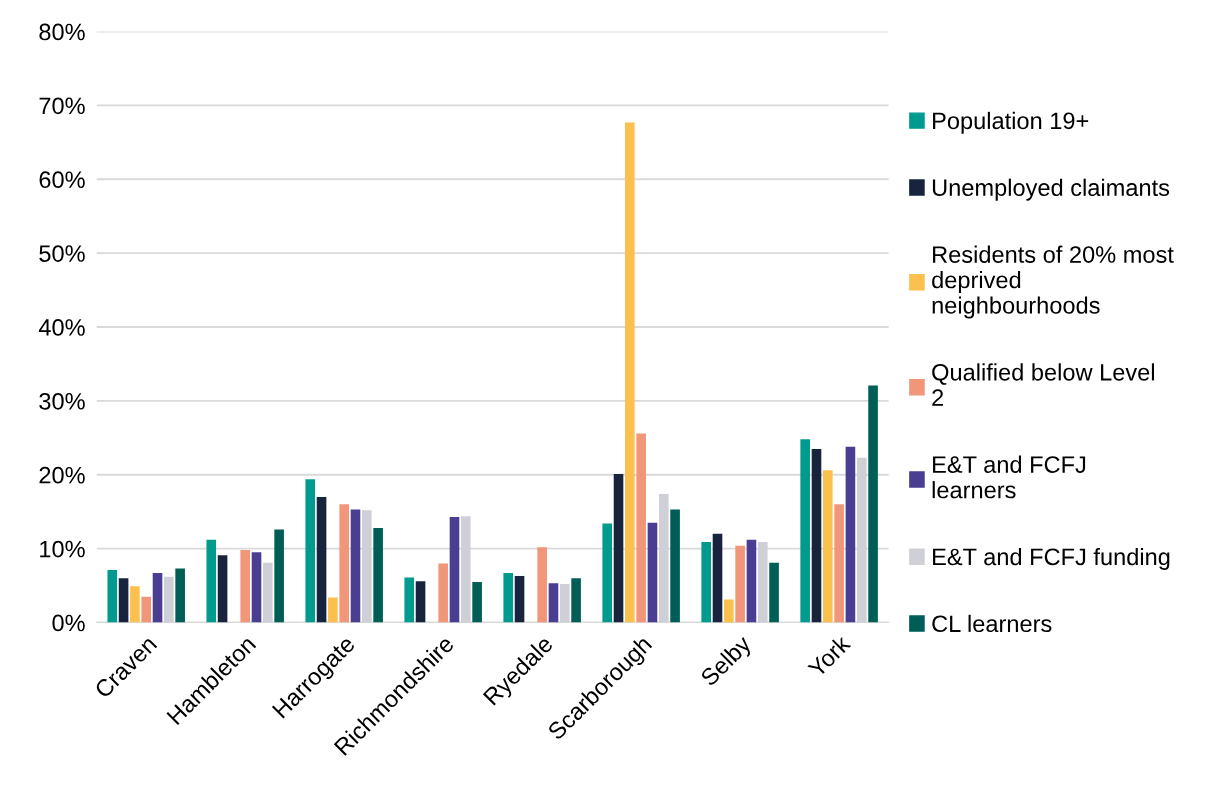 Image resolution: width=1209 pixels, height=788 pixels. Describe the element at coordinates (1009, 477) in the screenshot. I see `legend-label: E&T and FCFJ learners` at that location.